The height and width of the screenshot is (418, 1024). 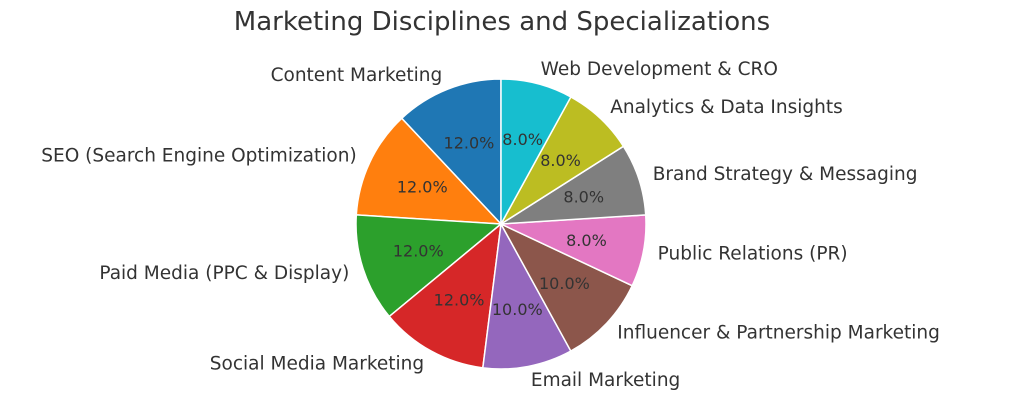 What do you see at coordinates (605, 380) in the screenshot?
I see `category-label-email-marketing: Email Marketing` at bounding box center [605, 380].